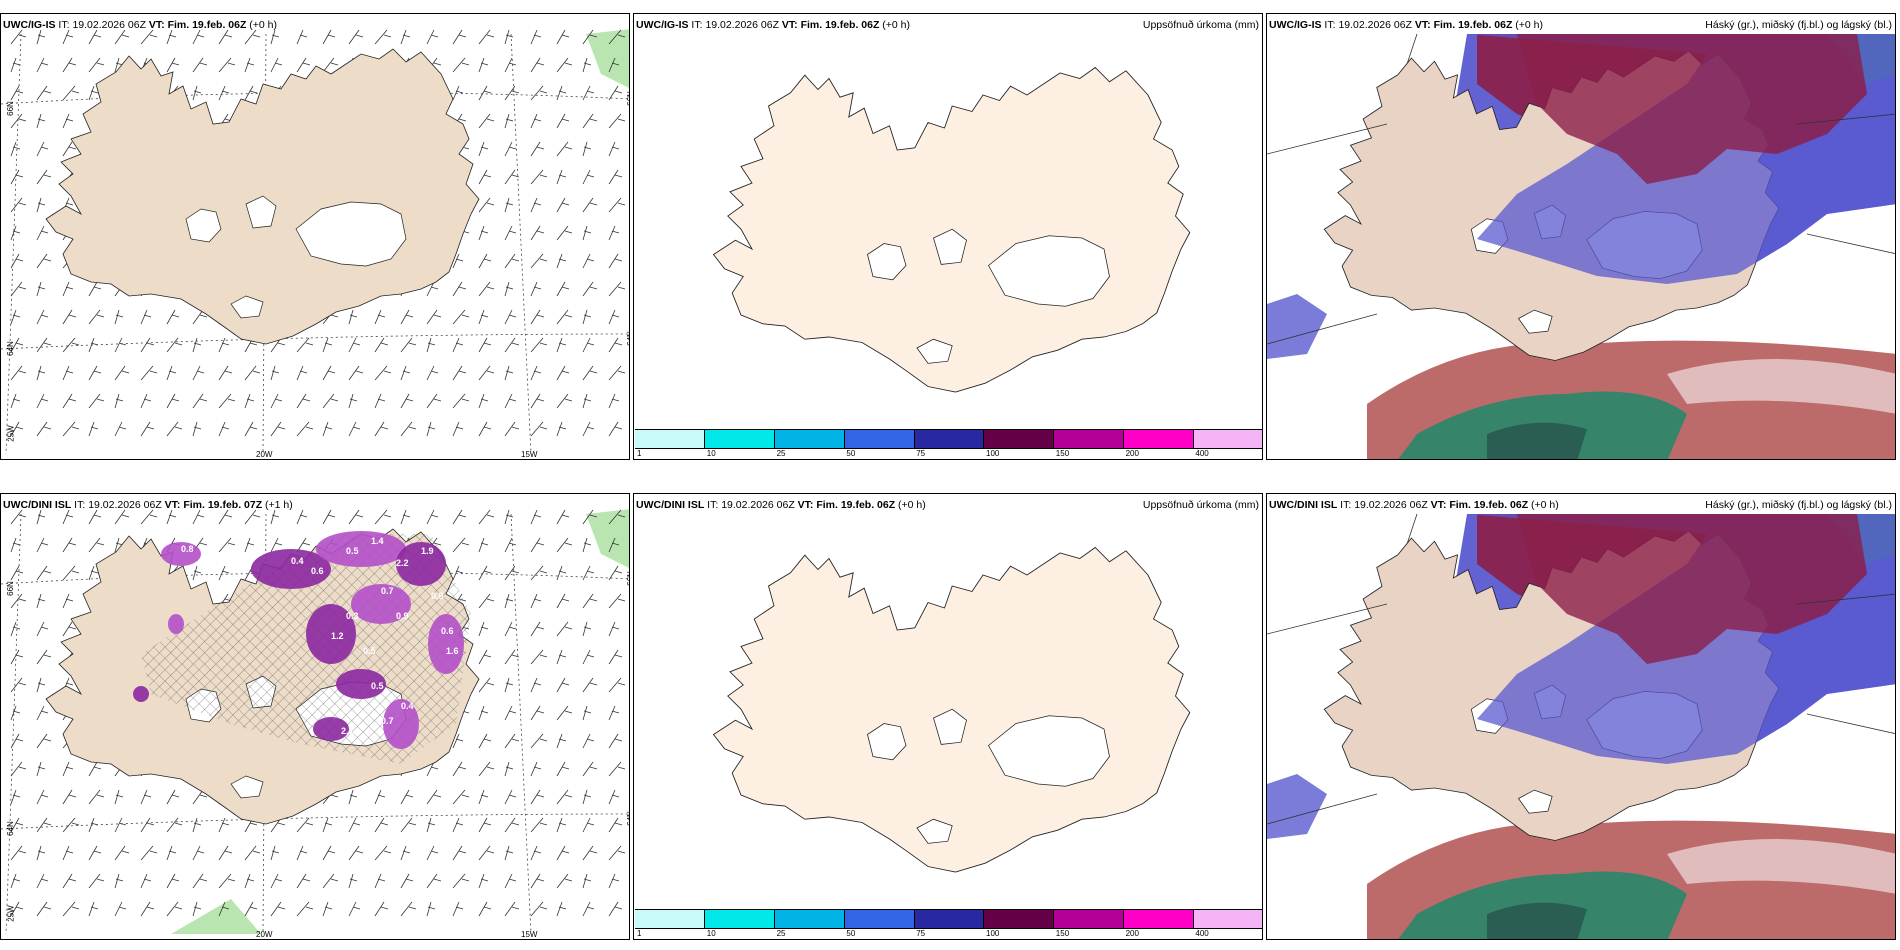 This screenshot has height=950, width=1900. What do you see at coordinates (187, 549) in the screenshot?
I see `precip-value-label: 0.8` at bounding box center [187, 549].